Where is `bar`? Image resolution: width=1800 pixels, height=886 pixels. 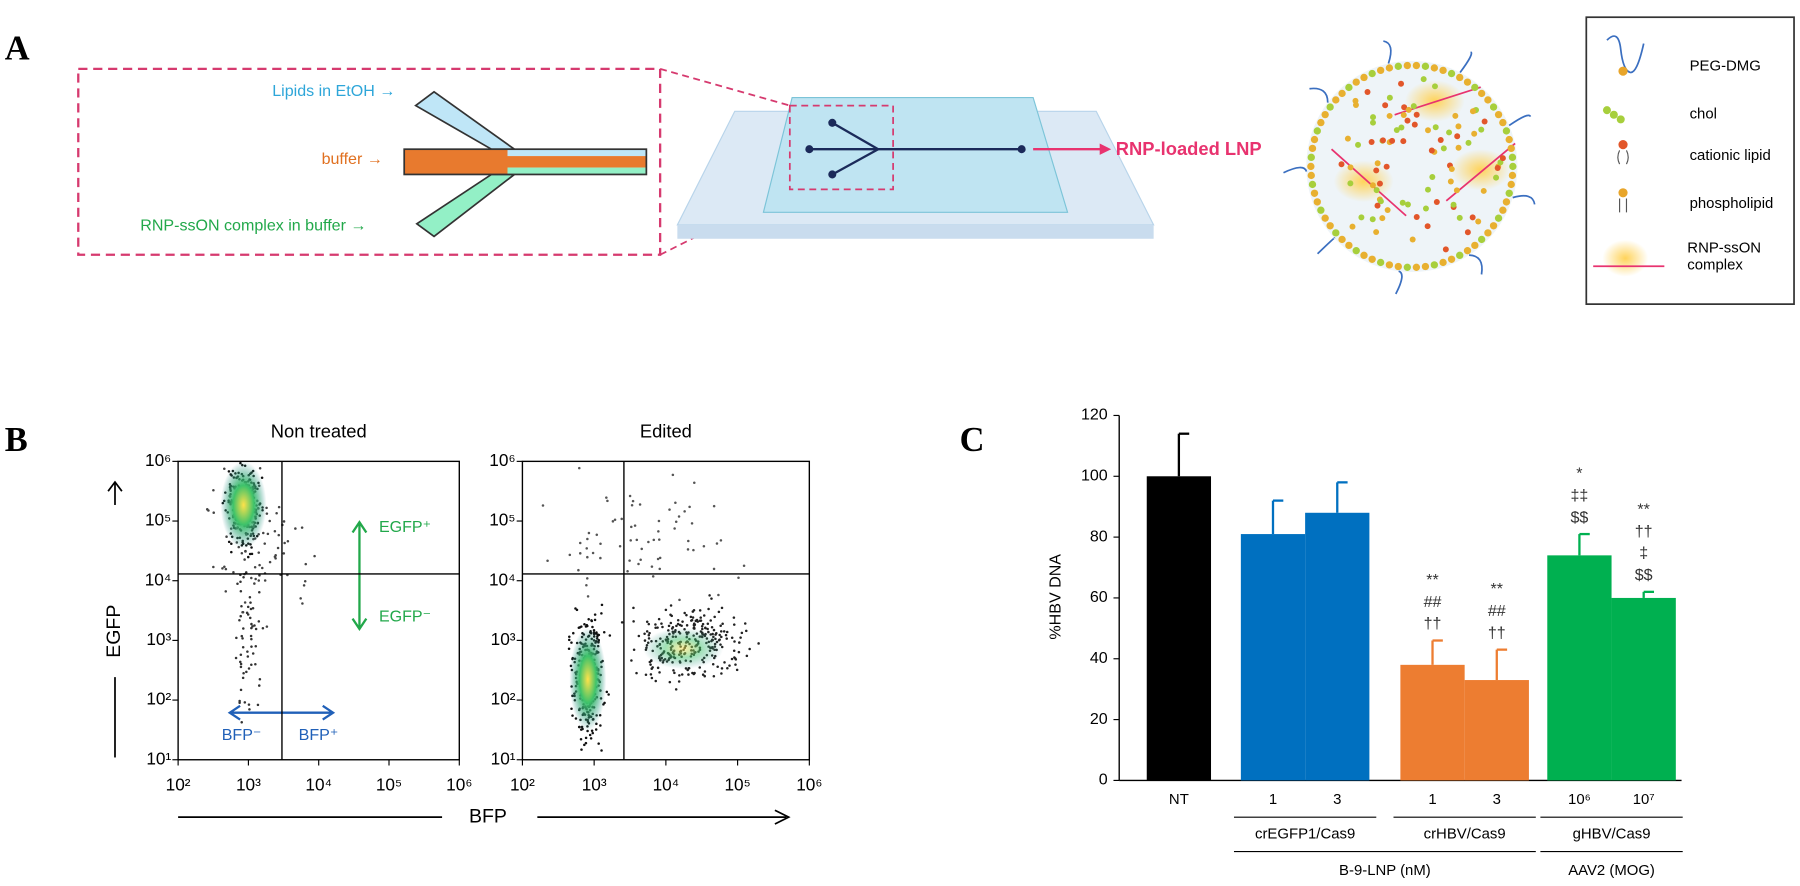
bar is located at coordinates (1179, 628).